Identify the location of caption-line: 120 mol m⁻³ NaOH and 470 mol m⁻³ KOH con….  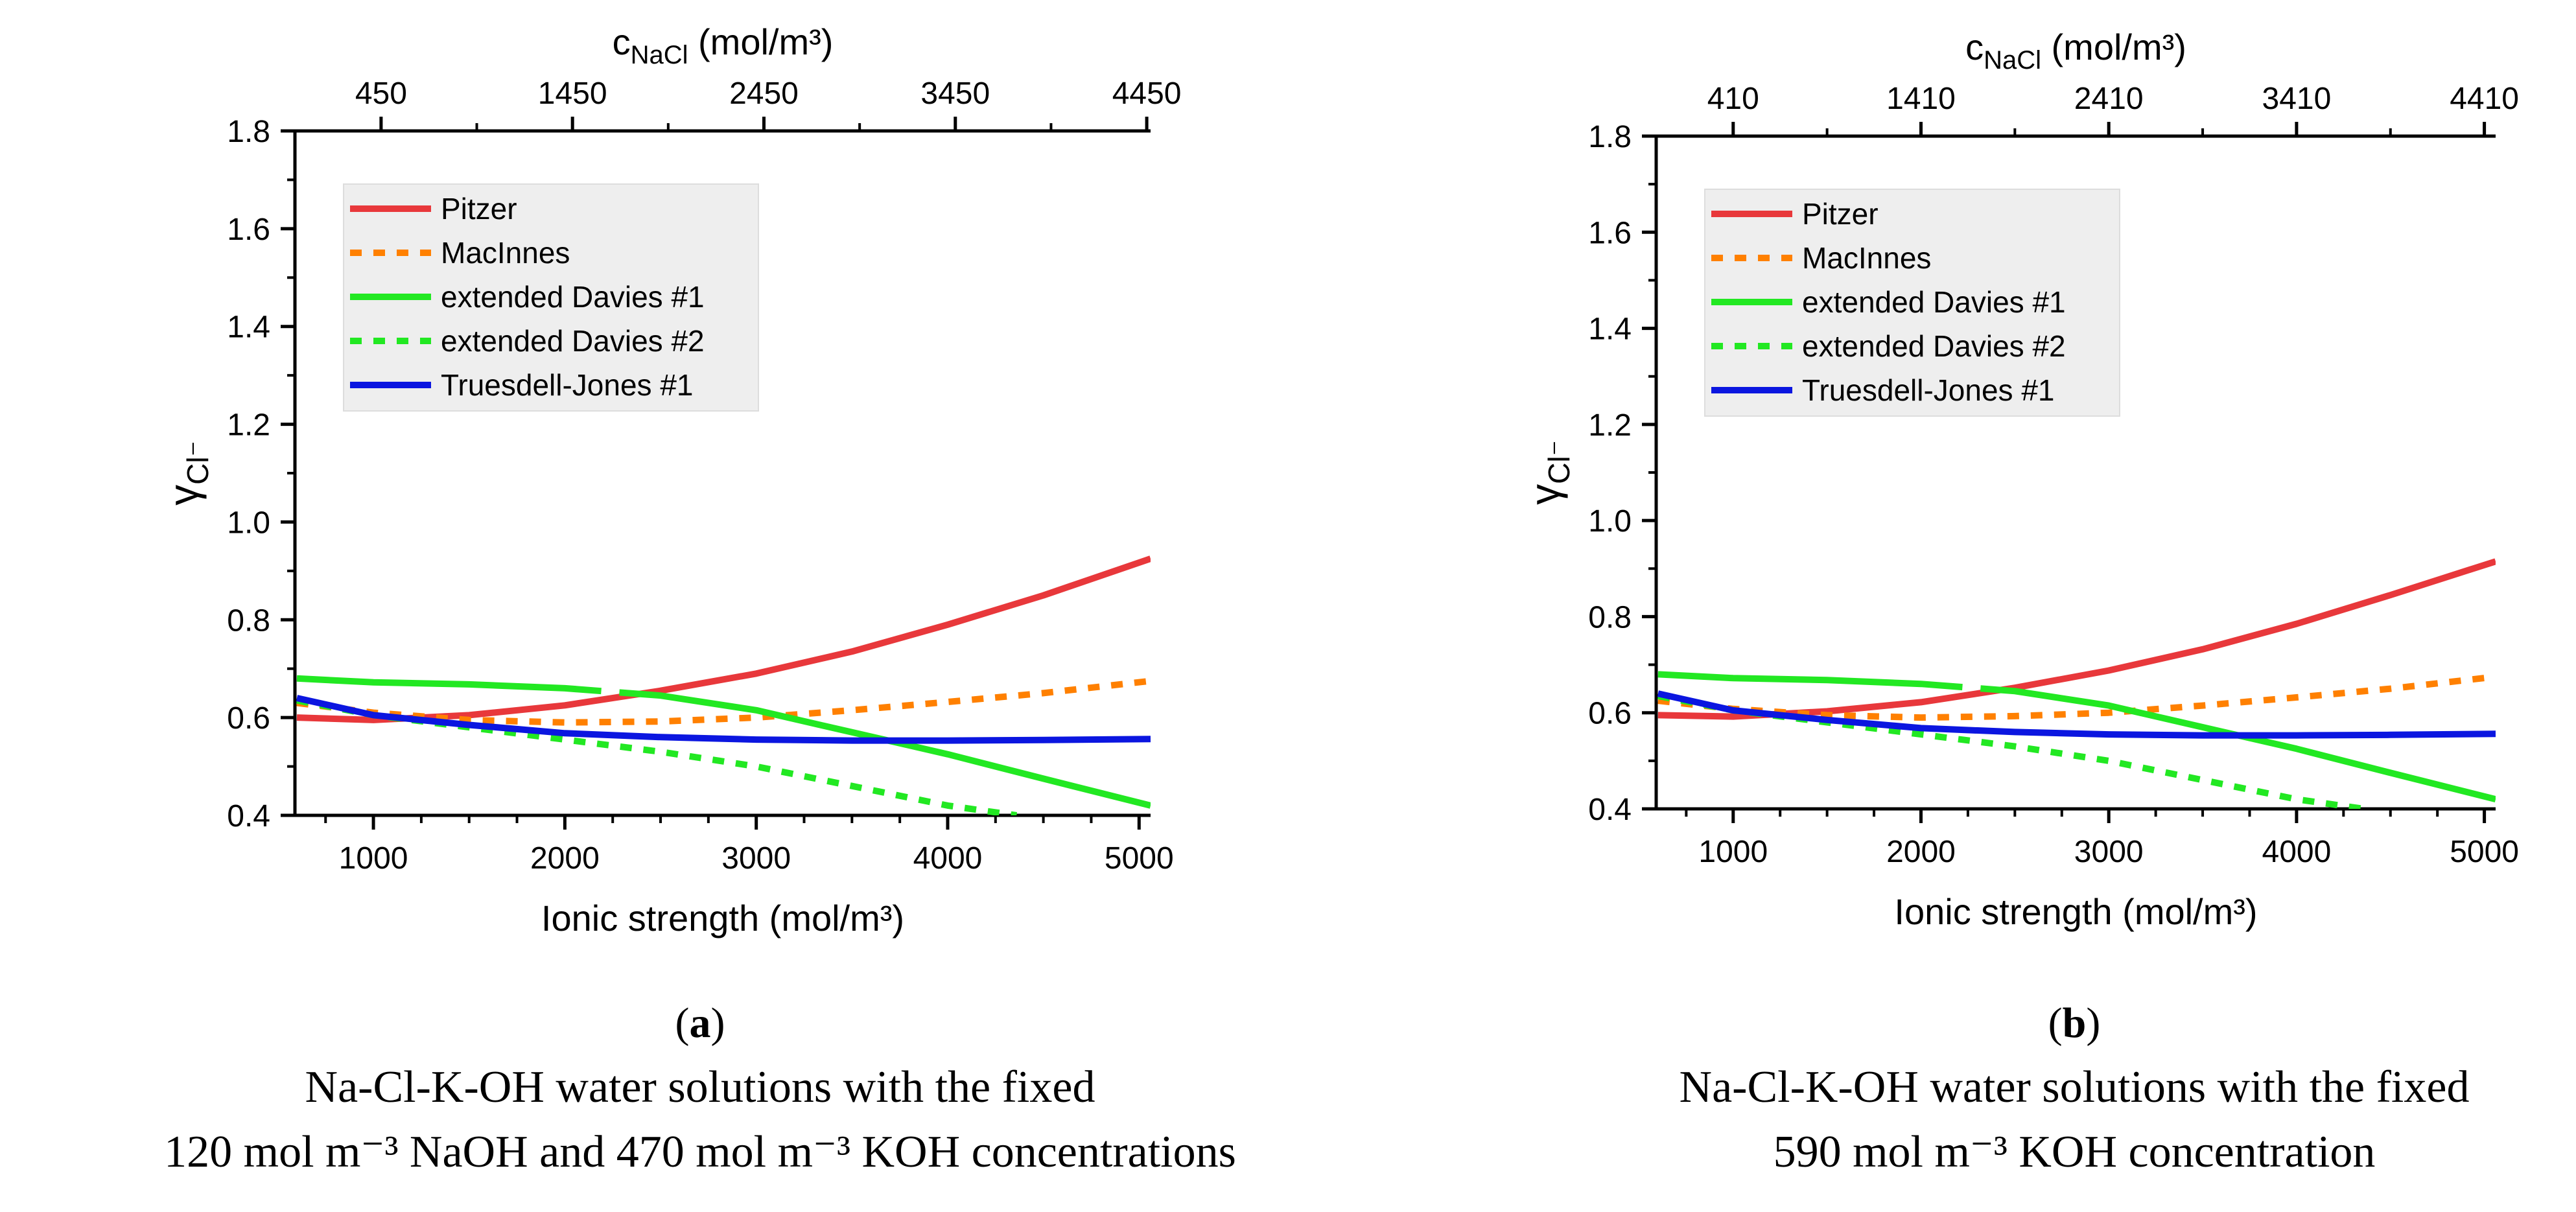
(700, 1152).